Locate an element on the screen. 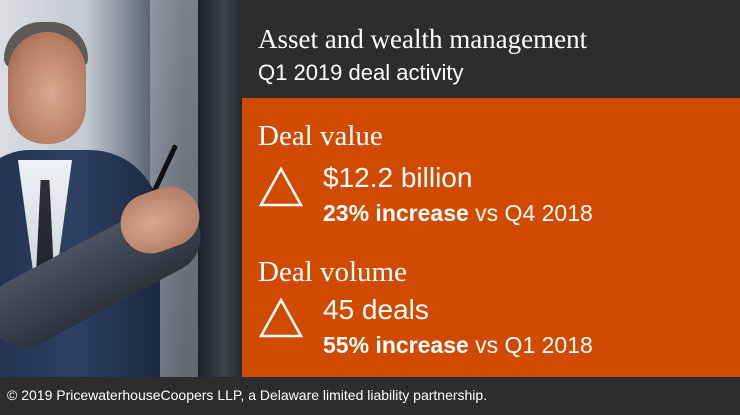  deal-value-label: Deal value is located at coordinates (320, 136).